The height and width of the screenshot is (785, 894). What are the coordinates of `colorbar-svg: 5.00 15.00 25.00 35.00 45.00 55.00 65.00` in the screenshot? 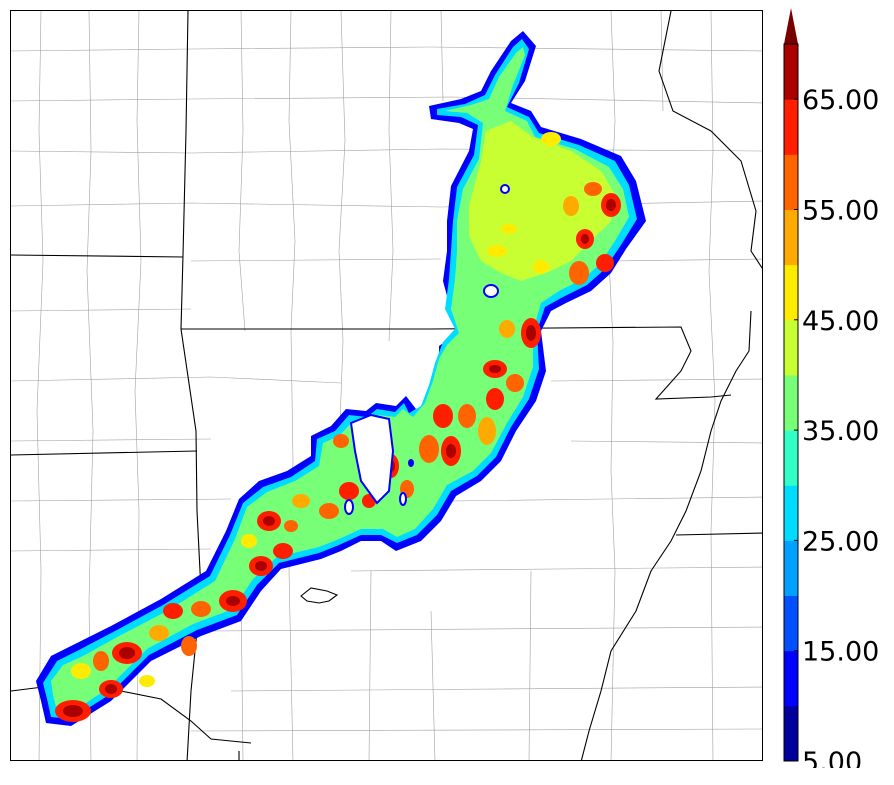 It's located at (831, 393).